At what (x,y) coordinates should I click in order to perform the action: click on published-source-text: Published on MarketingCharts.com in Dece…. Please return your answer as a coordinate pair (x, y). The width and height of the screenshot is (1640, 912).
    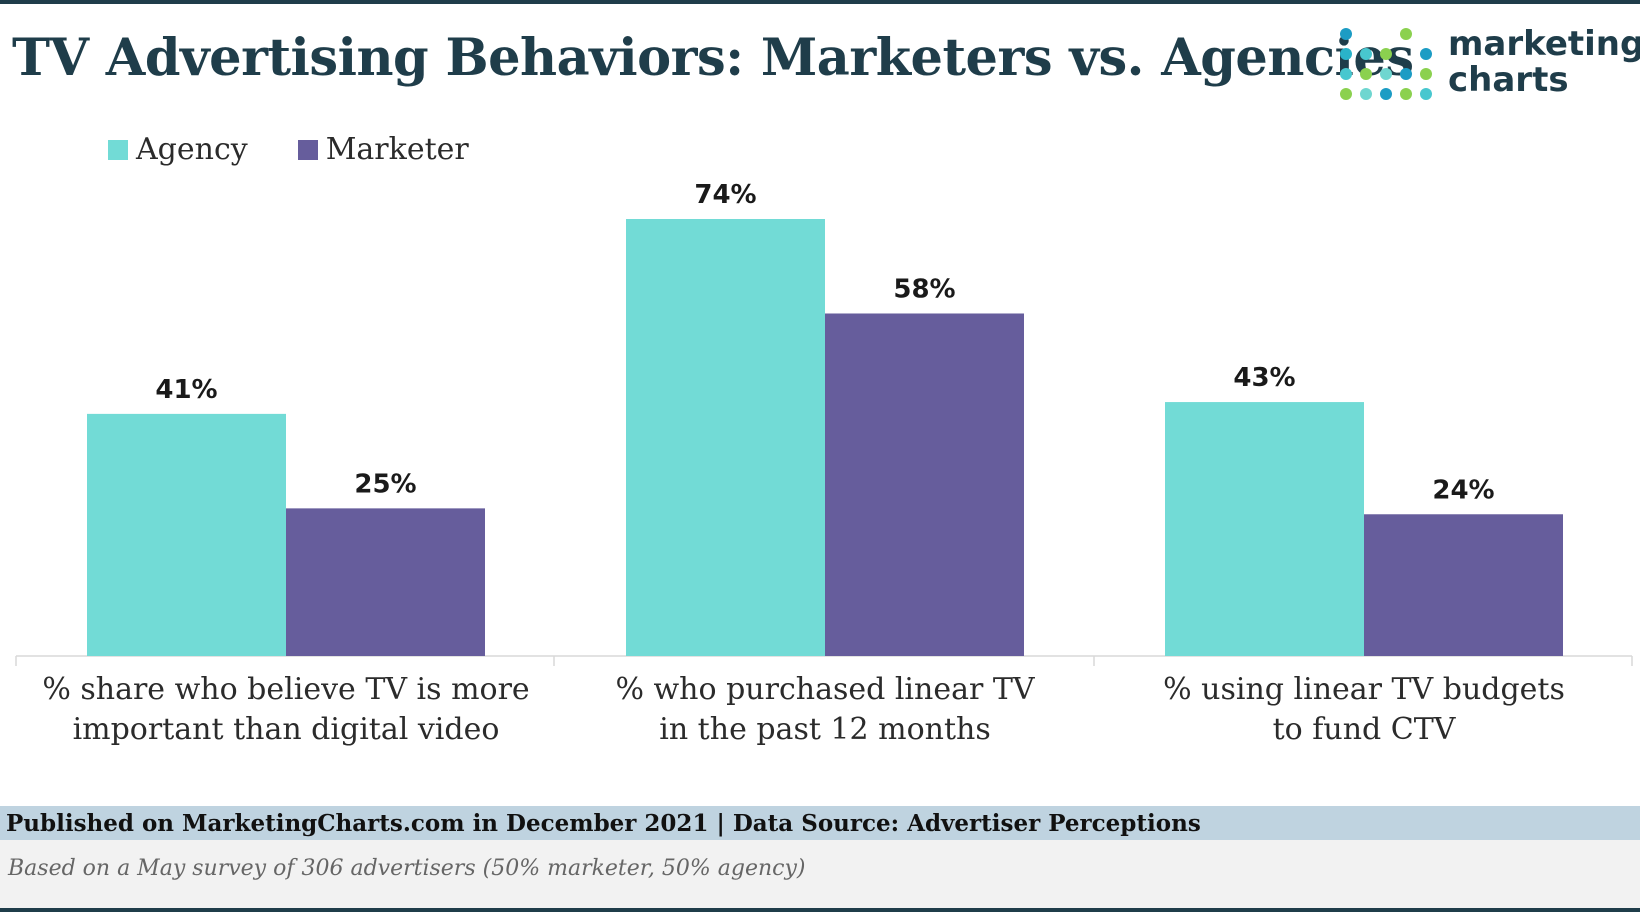
    Looking at the image, I should click on (603, 823).